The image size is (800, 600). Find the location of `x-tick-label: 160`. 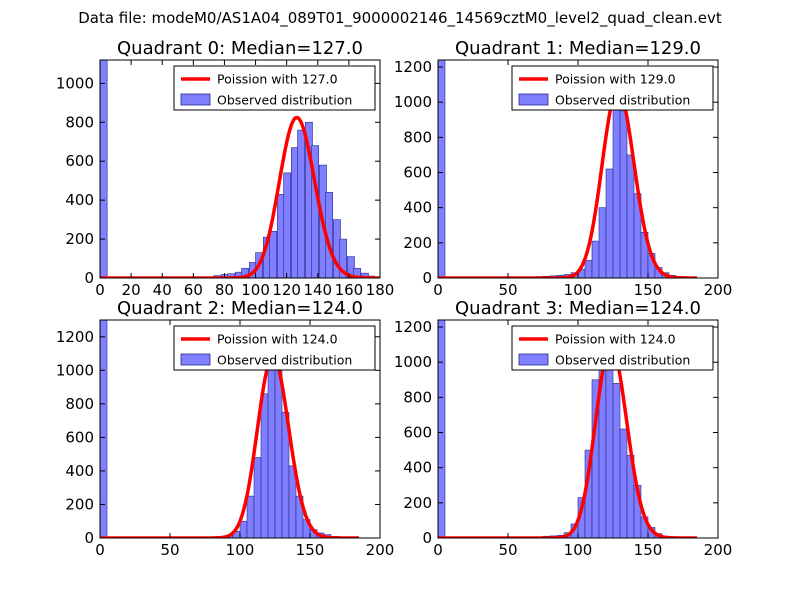

x-tick-label: 160 is located at coordinates (349, 290).